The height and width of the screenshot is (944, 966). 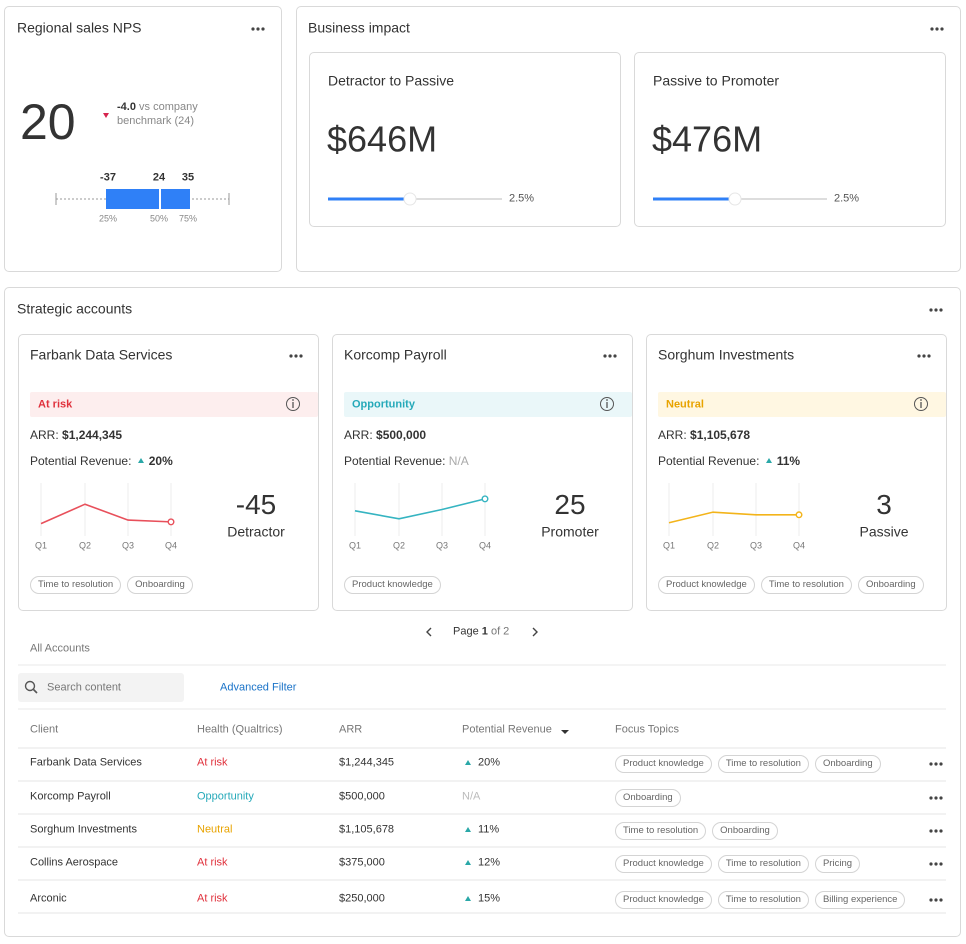 What do you see at coordinates (367, 829) in the screenshot?
I see `arr: $1,105,678` at bounding box center [367, 829].